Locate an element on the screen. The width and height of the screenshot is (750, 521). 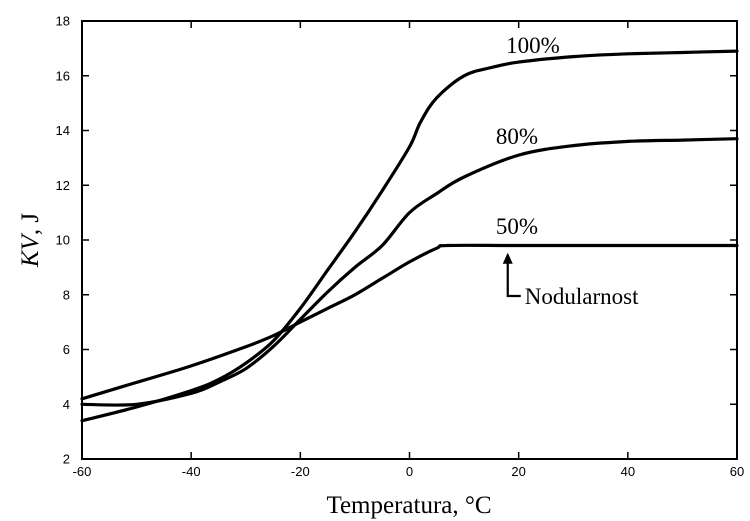
annotation-label: Nodularnost is located at coordinates (582, 296).